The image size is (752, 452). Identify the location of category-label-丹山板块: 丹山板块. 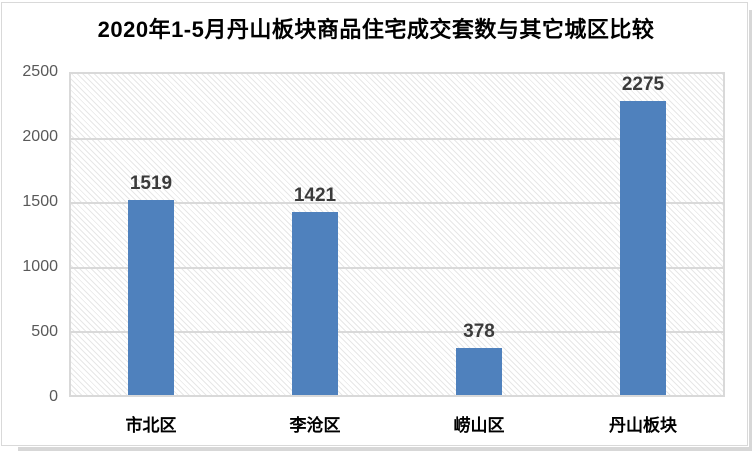
(643, 425).